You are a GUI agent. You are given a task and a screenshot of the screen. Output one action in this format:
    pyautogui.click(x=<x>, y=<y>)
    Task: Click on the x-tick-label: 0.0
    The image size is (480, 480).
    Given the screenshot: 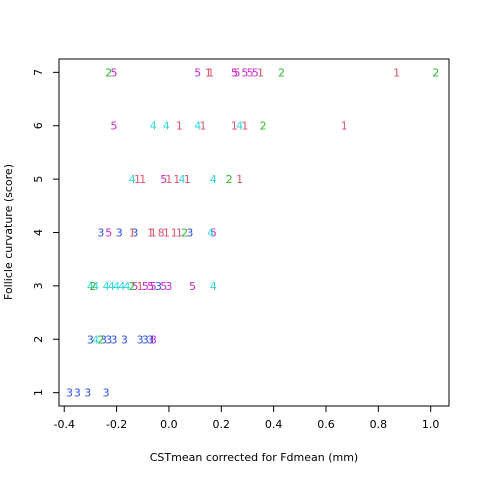 What is the action you would take?
    pyautogui.click(x=169, y=424)
    